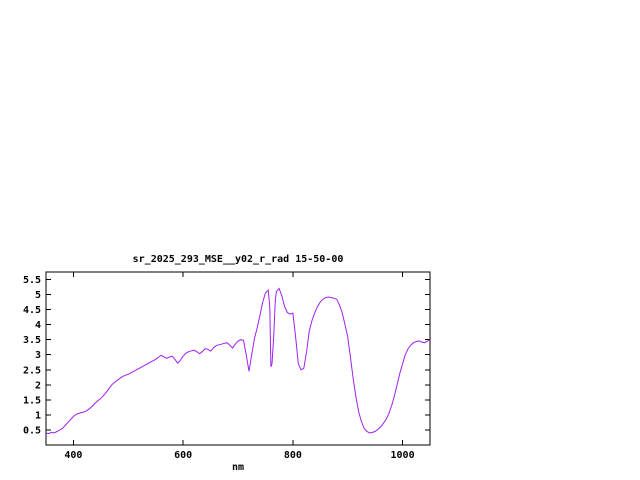 The height and width of the screenshot is (480, 640). Describe the element at coordinates (403, 455) in the screenshot. I see `x-tick-label: 1000` at that location.